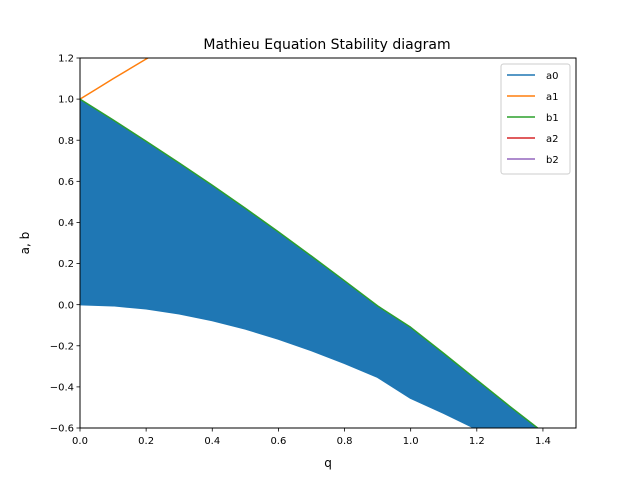 The image size is (640, 480). I want to click on y-tick-label: −0.2, so click(62, 346).